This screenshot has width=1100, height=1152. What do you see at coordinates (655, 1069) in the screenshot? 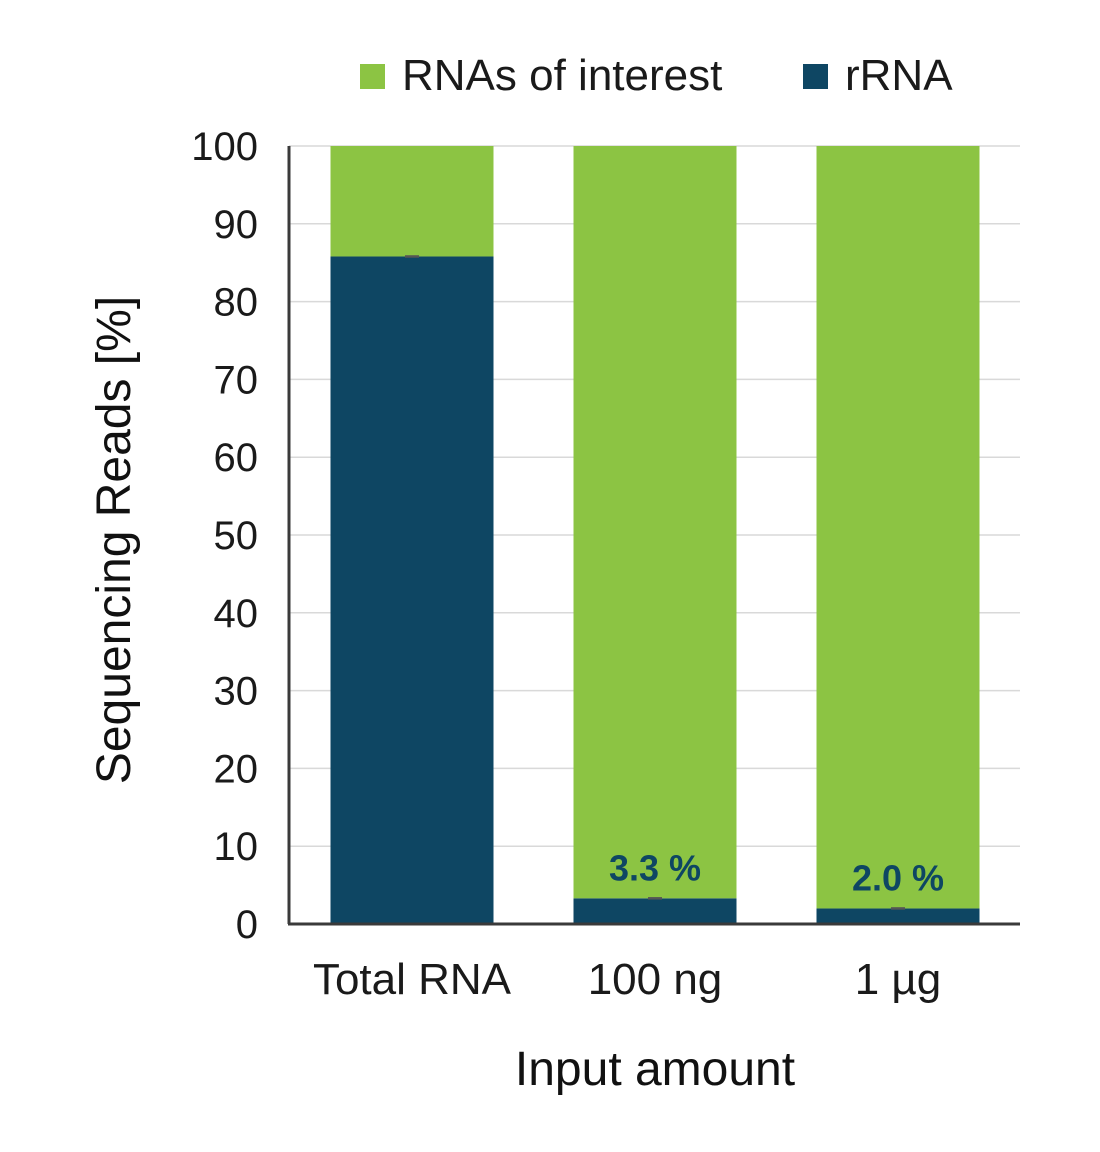
I see `x-axis-title: Input amount` at bounding box center [655, 1069].